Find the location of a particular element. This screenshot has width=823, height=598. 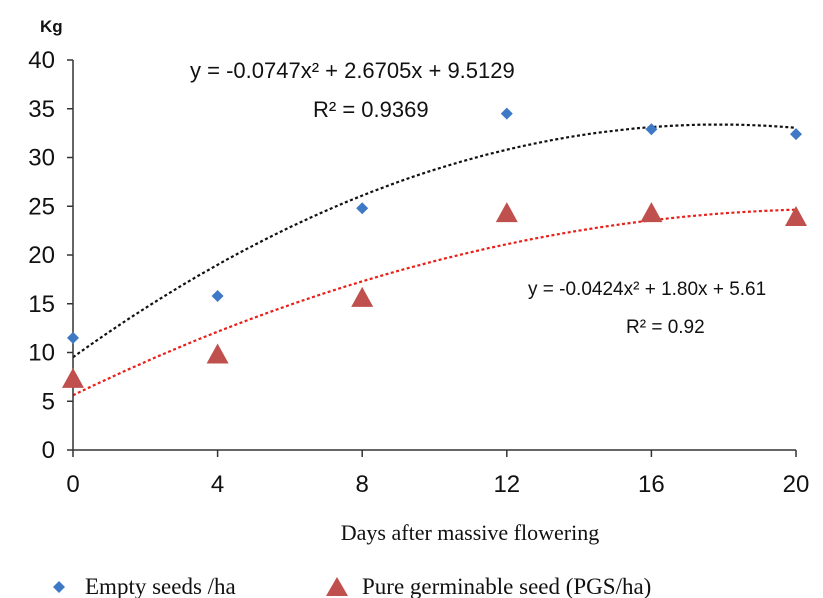

y-axis-label: Kg is located at coordinates (51, 26).